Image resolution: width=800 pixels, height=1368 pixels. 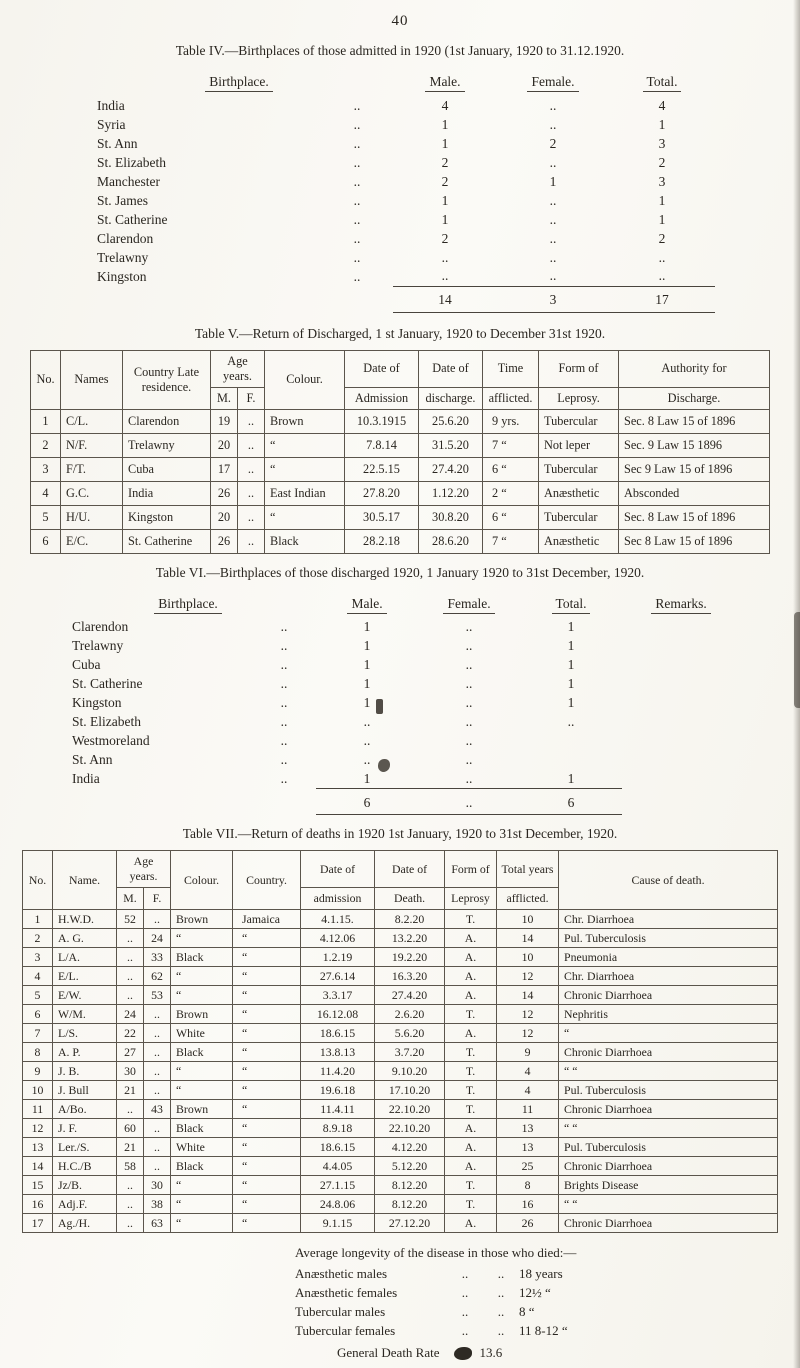 I want to click on table4-col-birthplace-label: Birthplace., so click(x=239, y=83).